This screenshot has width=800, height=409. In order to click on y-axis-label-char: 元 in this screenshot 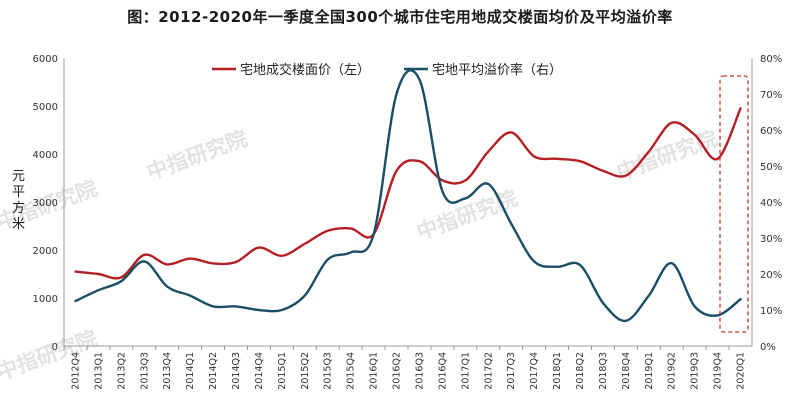, I will do `click(18, 176)`.